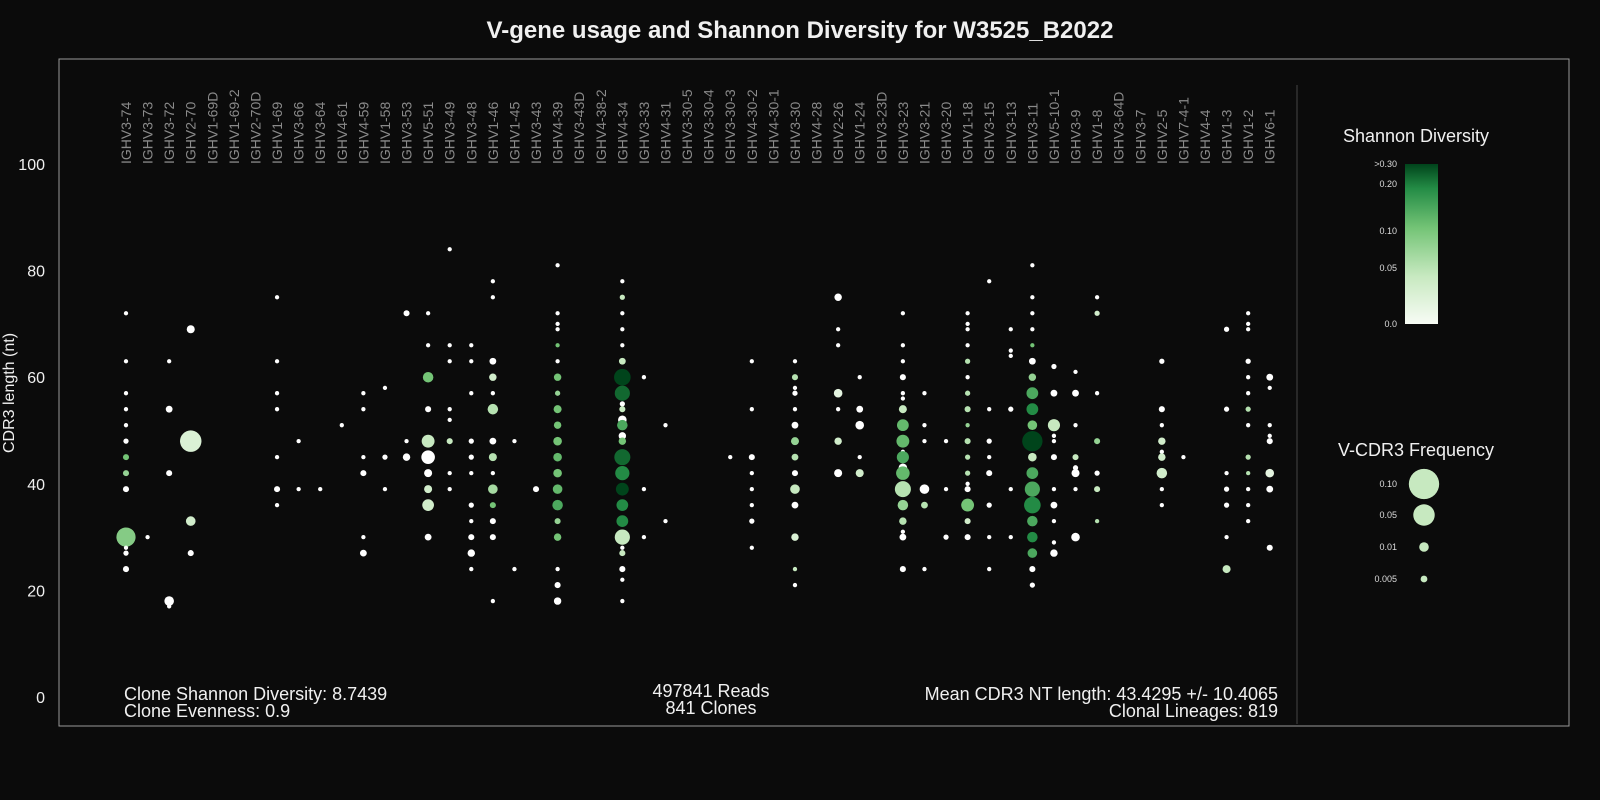 The image size is (1600, 800). I want to click on y-tick-label: 60, so click(36, 378).